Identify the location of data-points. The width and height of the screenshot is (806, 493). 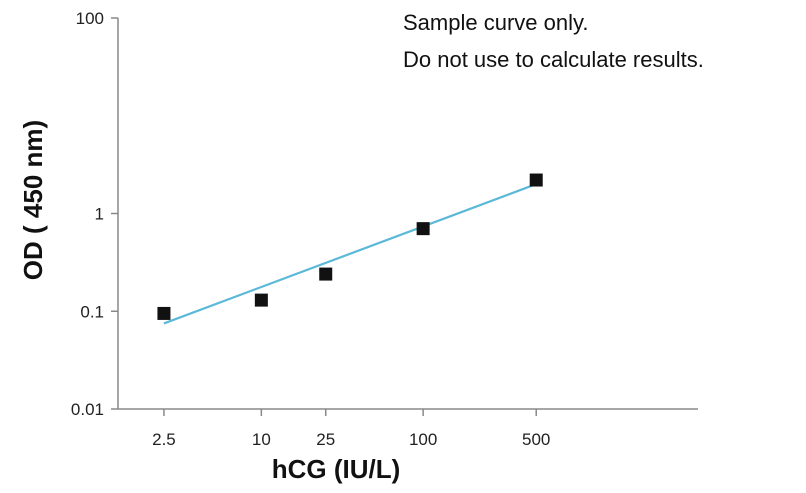
(350, 246).